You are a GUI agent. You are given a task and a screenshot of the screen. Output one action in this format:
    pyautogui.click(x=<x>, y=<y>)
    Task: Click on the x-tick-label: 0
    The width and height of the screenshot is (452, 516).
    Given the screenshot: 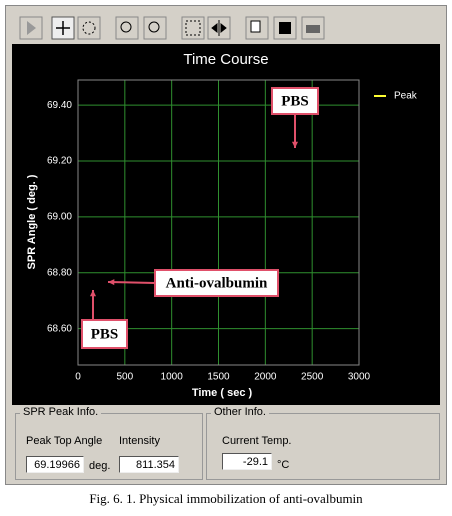 What is the action you would take?
    pyautogui.click(x=78, y=377)
    